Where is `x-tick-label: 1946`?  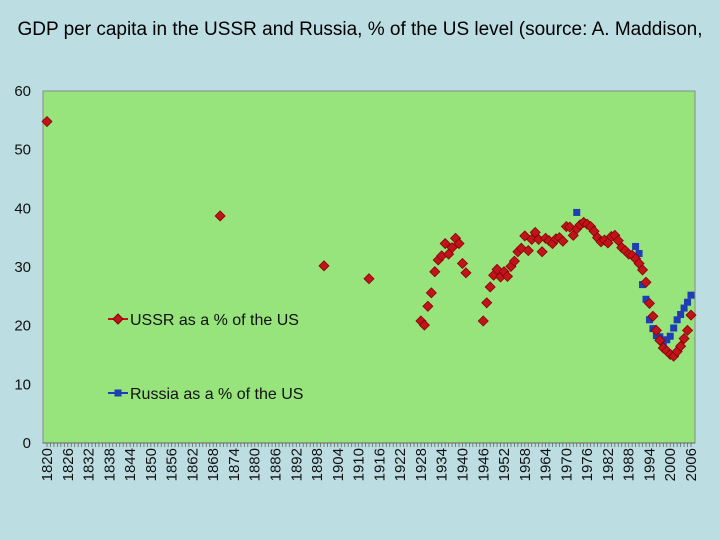 x-tick-label: 1946 is located at coordinates (483, 464).